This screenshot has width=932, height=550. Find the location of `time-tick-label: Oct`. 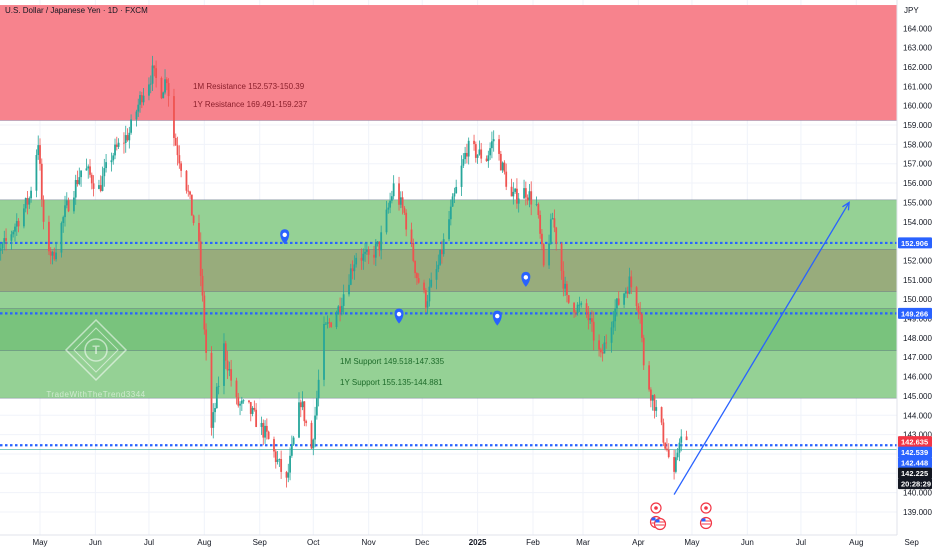

time-tick-label: Oct is located at coordinates (313, 542).